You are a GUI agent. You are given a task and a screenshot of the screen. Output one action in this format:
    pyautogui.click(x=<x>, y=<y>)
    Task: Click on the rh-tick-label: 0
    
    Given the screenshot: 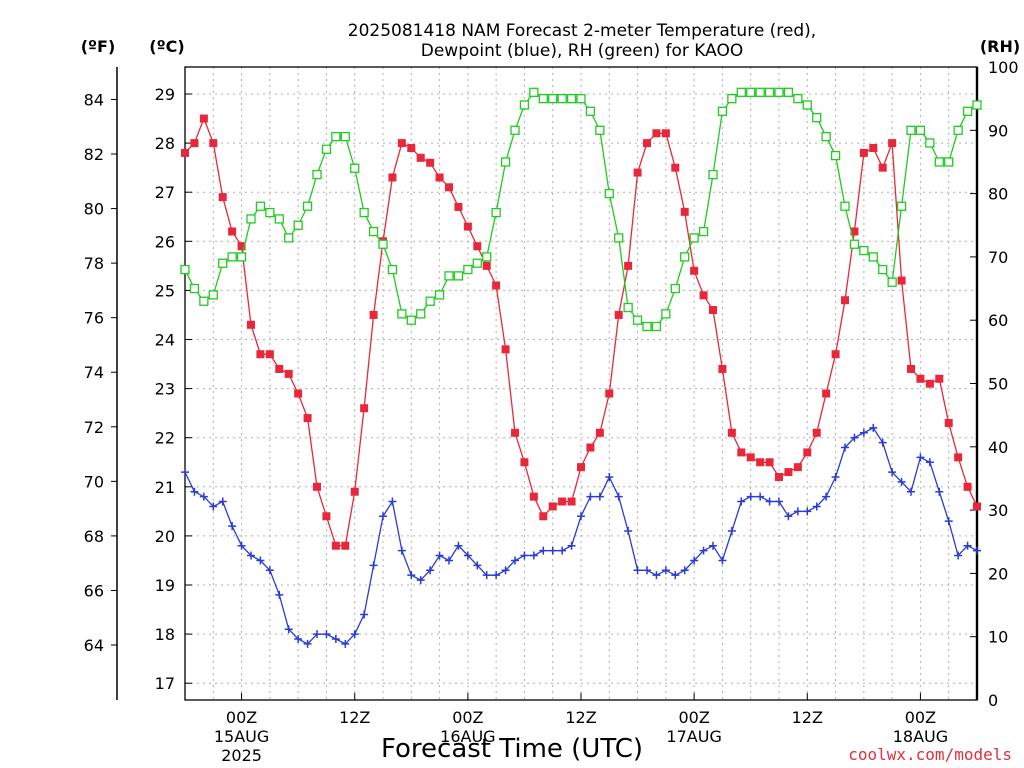 What is the action you would take?
    pyautogui.click(x=993, y=700)
    